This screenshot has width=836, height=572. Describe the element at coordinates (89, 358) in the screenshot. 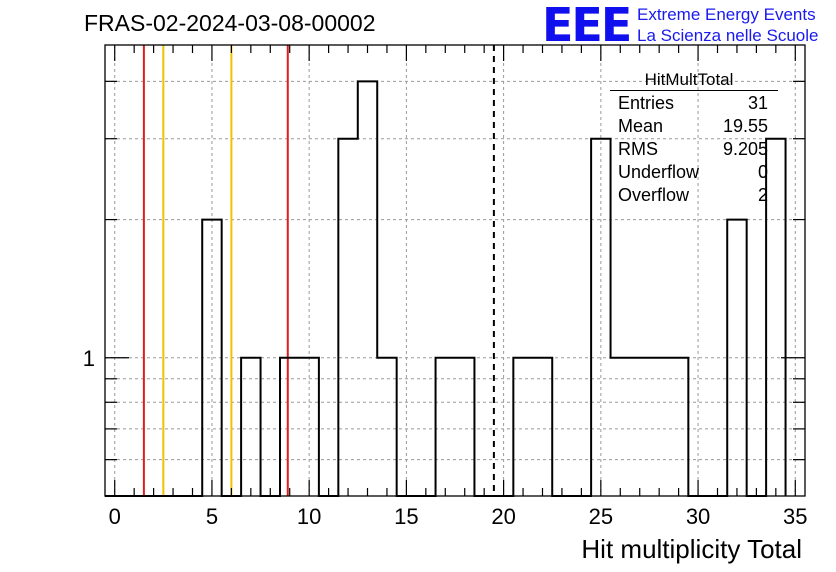

I see `y-tick-label: 1` at that location.